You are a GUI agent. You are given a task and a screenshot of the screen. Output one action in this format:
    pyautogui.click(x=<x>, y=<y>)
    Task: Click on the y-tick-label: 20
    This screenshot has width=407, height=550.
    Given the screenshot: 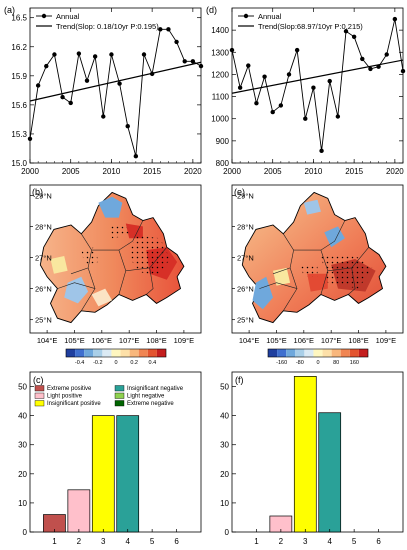 What is the action you would take?
    pyautogui.click(x=224, y=474)
    